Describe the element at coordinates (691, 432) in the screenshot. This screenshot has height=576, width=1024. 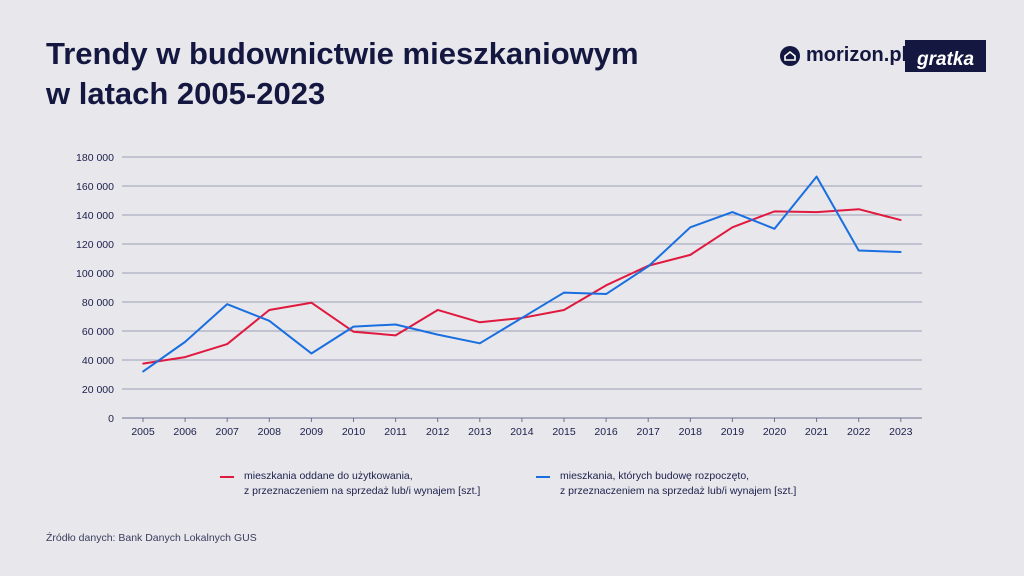
I see `x-tick-label: 2018` at that location.